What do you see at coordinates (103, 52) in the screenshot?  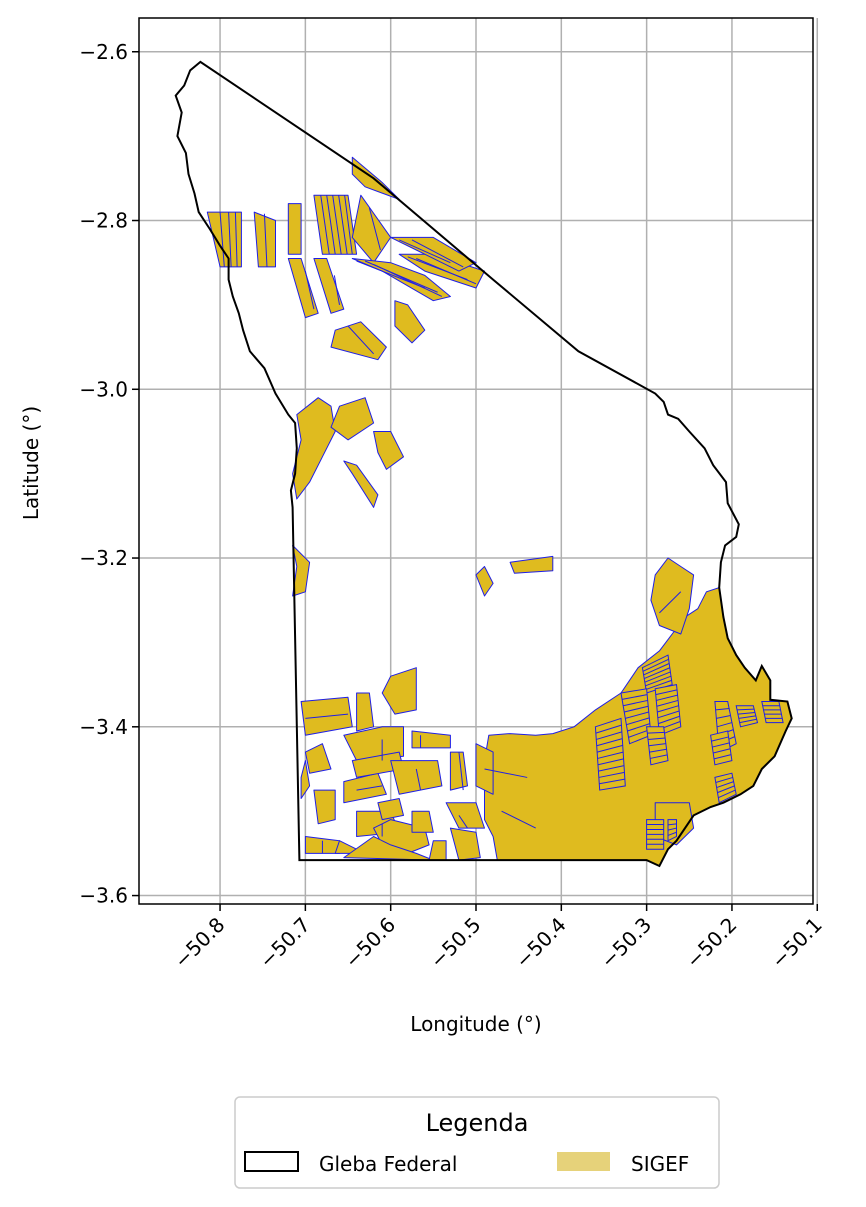 I see `y-tick-label: −2.6` at bounding box center [103, 52].